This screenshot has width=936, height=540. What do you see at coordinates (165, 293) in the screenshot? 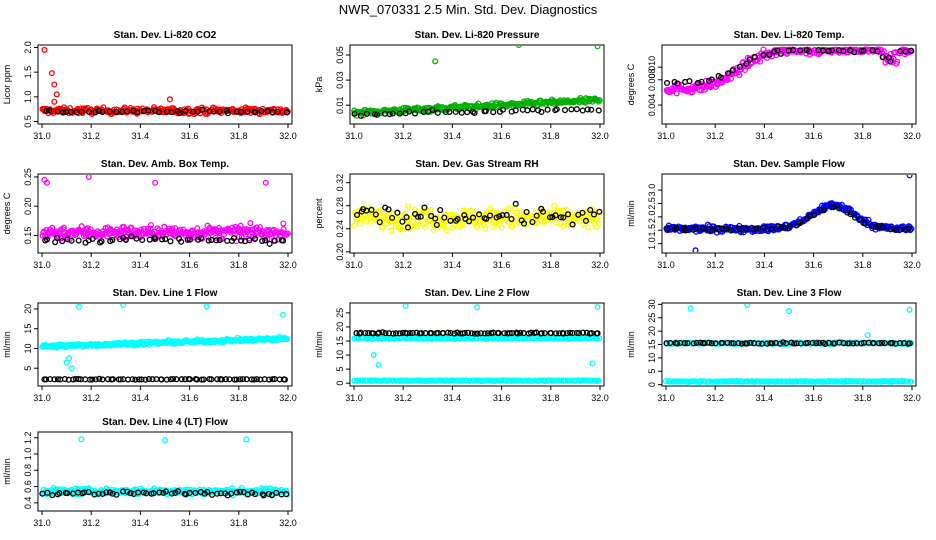
I see `chart-title: Stan. Dev. Line 1 Flow` at bounding box center [165, 293].